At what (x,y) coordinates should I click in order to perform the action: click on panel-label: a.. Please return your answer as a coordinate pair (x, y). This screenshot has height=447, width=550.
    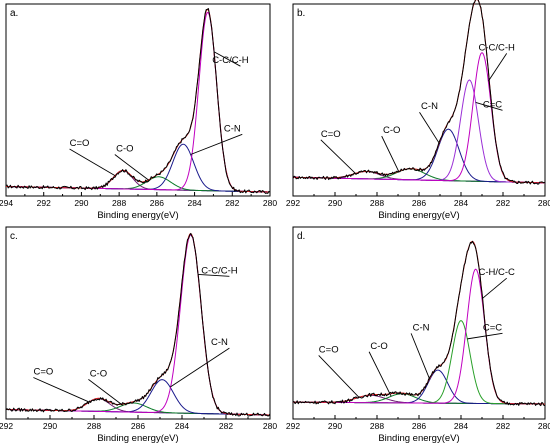
    Looking at the image, I should click on (14, 13).